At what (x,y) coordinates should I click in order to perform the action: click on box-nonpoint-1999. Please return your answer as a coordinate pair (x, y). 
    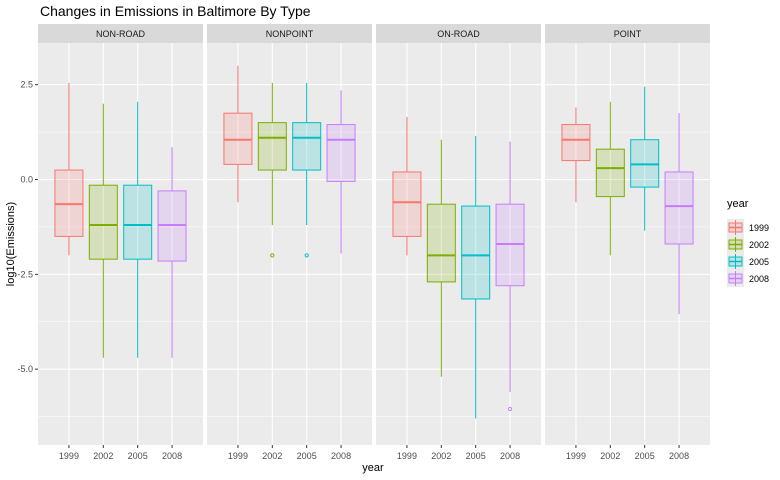
    Looking at the image, I should click on (238, 134).